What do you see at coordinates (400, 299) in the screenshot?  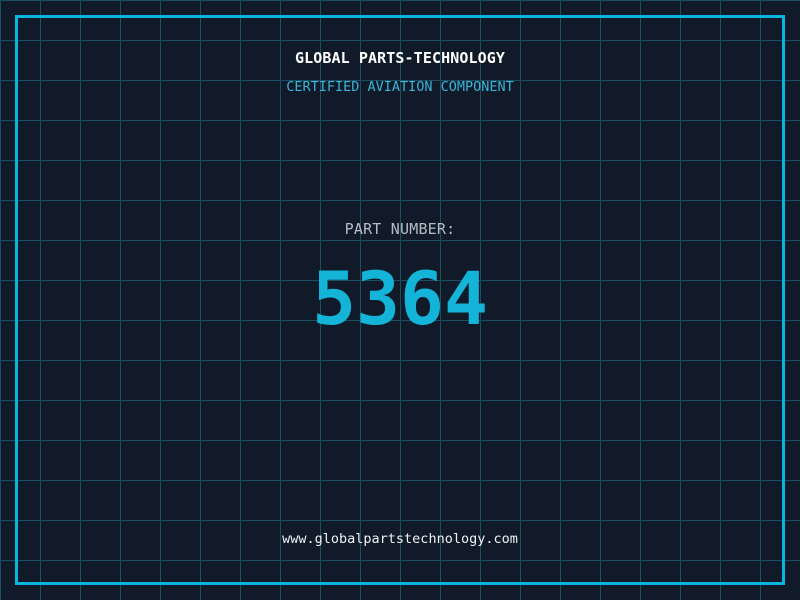 I see `part-number-value: 5364` at bounding box center [400, 299].